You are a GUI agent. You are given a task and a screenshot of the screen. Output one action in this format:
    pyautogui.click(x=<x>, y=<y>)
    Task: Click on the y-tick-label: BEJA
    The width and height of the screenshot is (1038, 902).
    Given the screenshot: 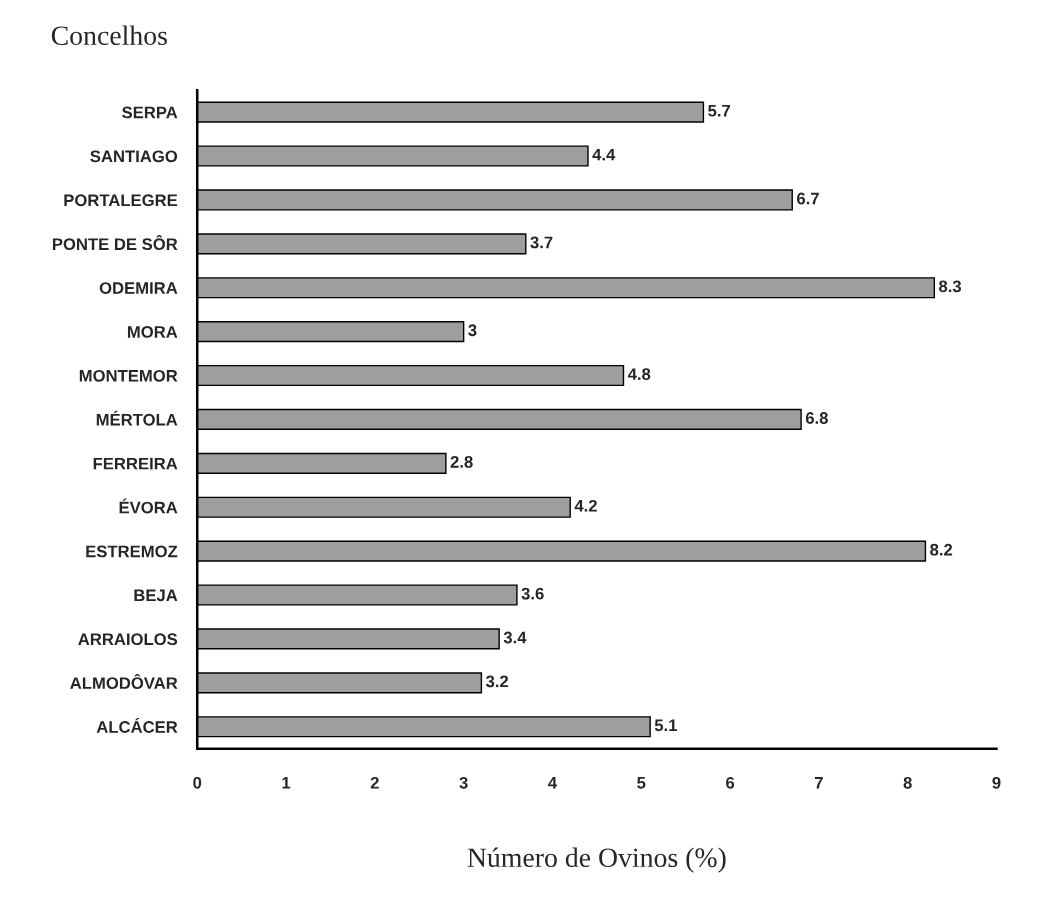 What is the action you would take?
    pyautogui.click(x=156, y=595)
    